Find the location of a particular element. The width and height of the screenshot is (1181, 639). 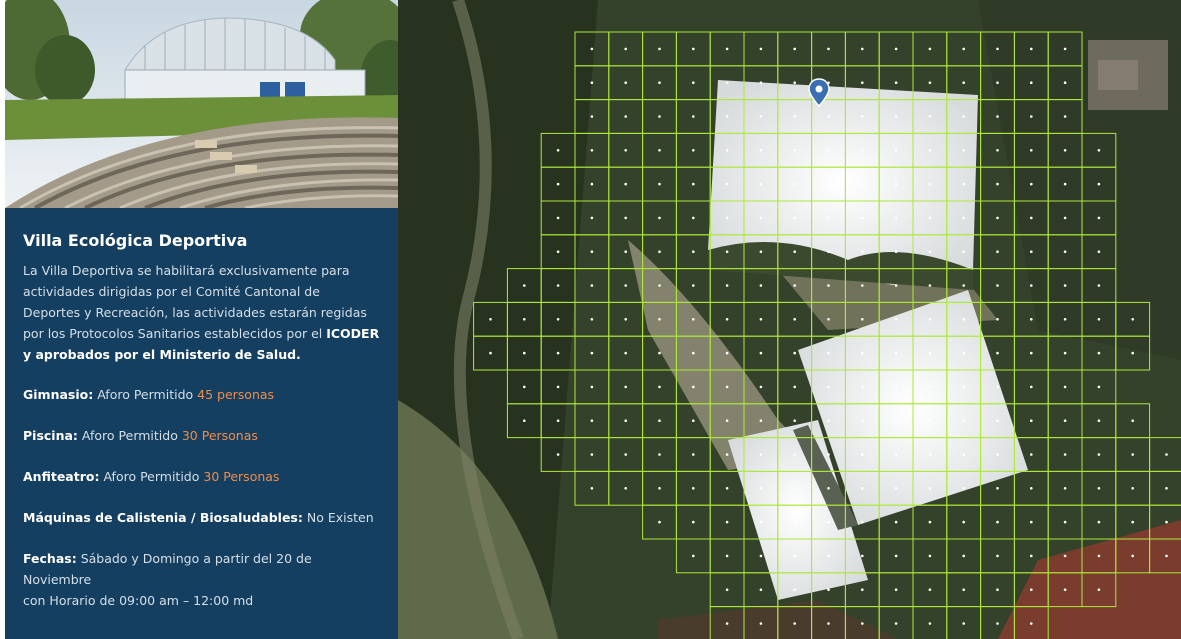

facility-text: Aforo Permitido is located at coordinates (151, 476).